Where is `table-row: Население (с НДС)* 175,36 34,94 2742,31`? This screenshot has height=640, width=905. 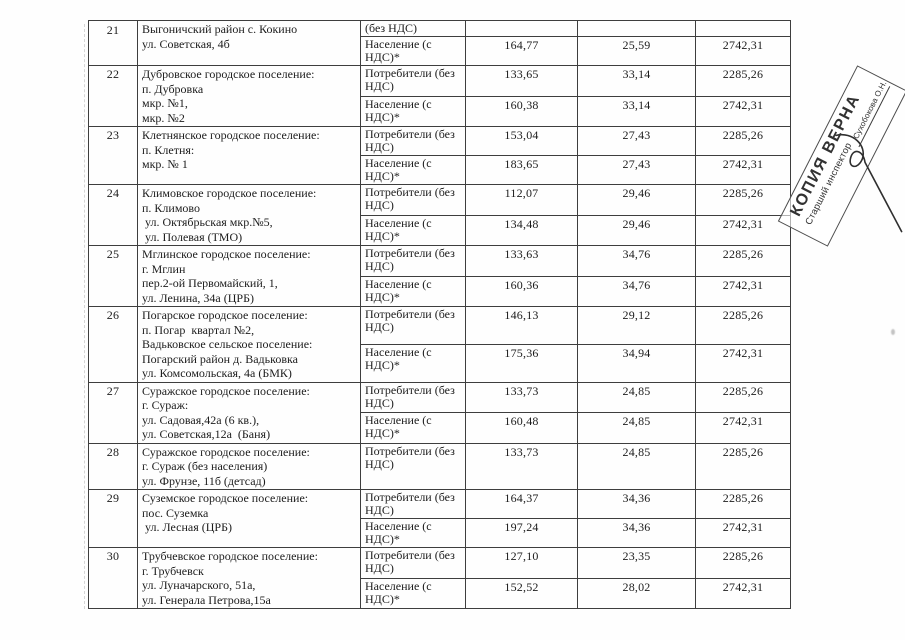
table-row: Население (с НДС)* 175,36 34,94 2742,31 is located at coordinates (440, 363).